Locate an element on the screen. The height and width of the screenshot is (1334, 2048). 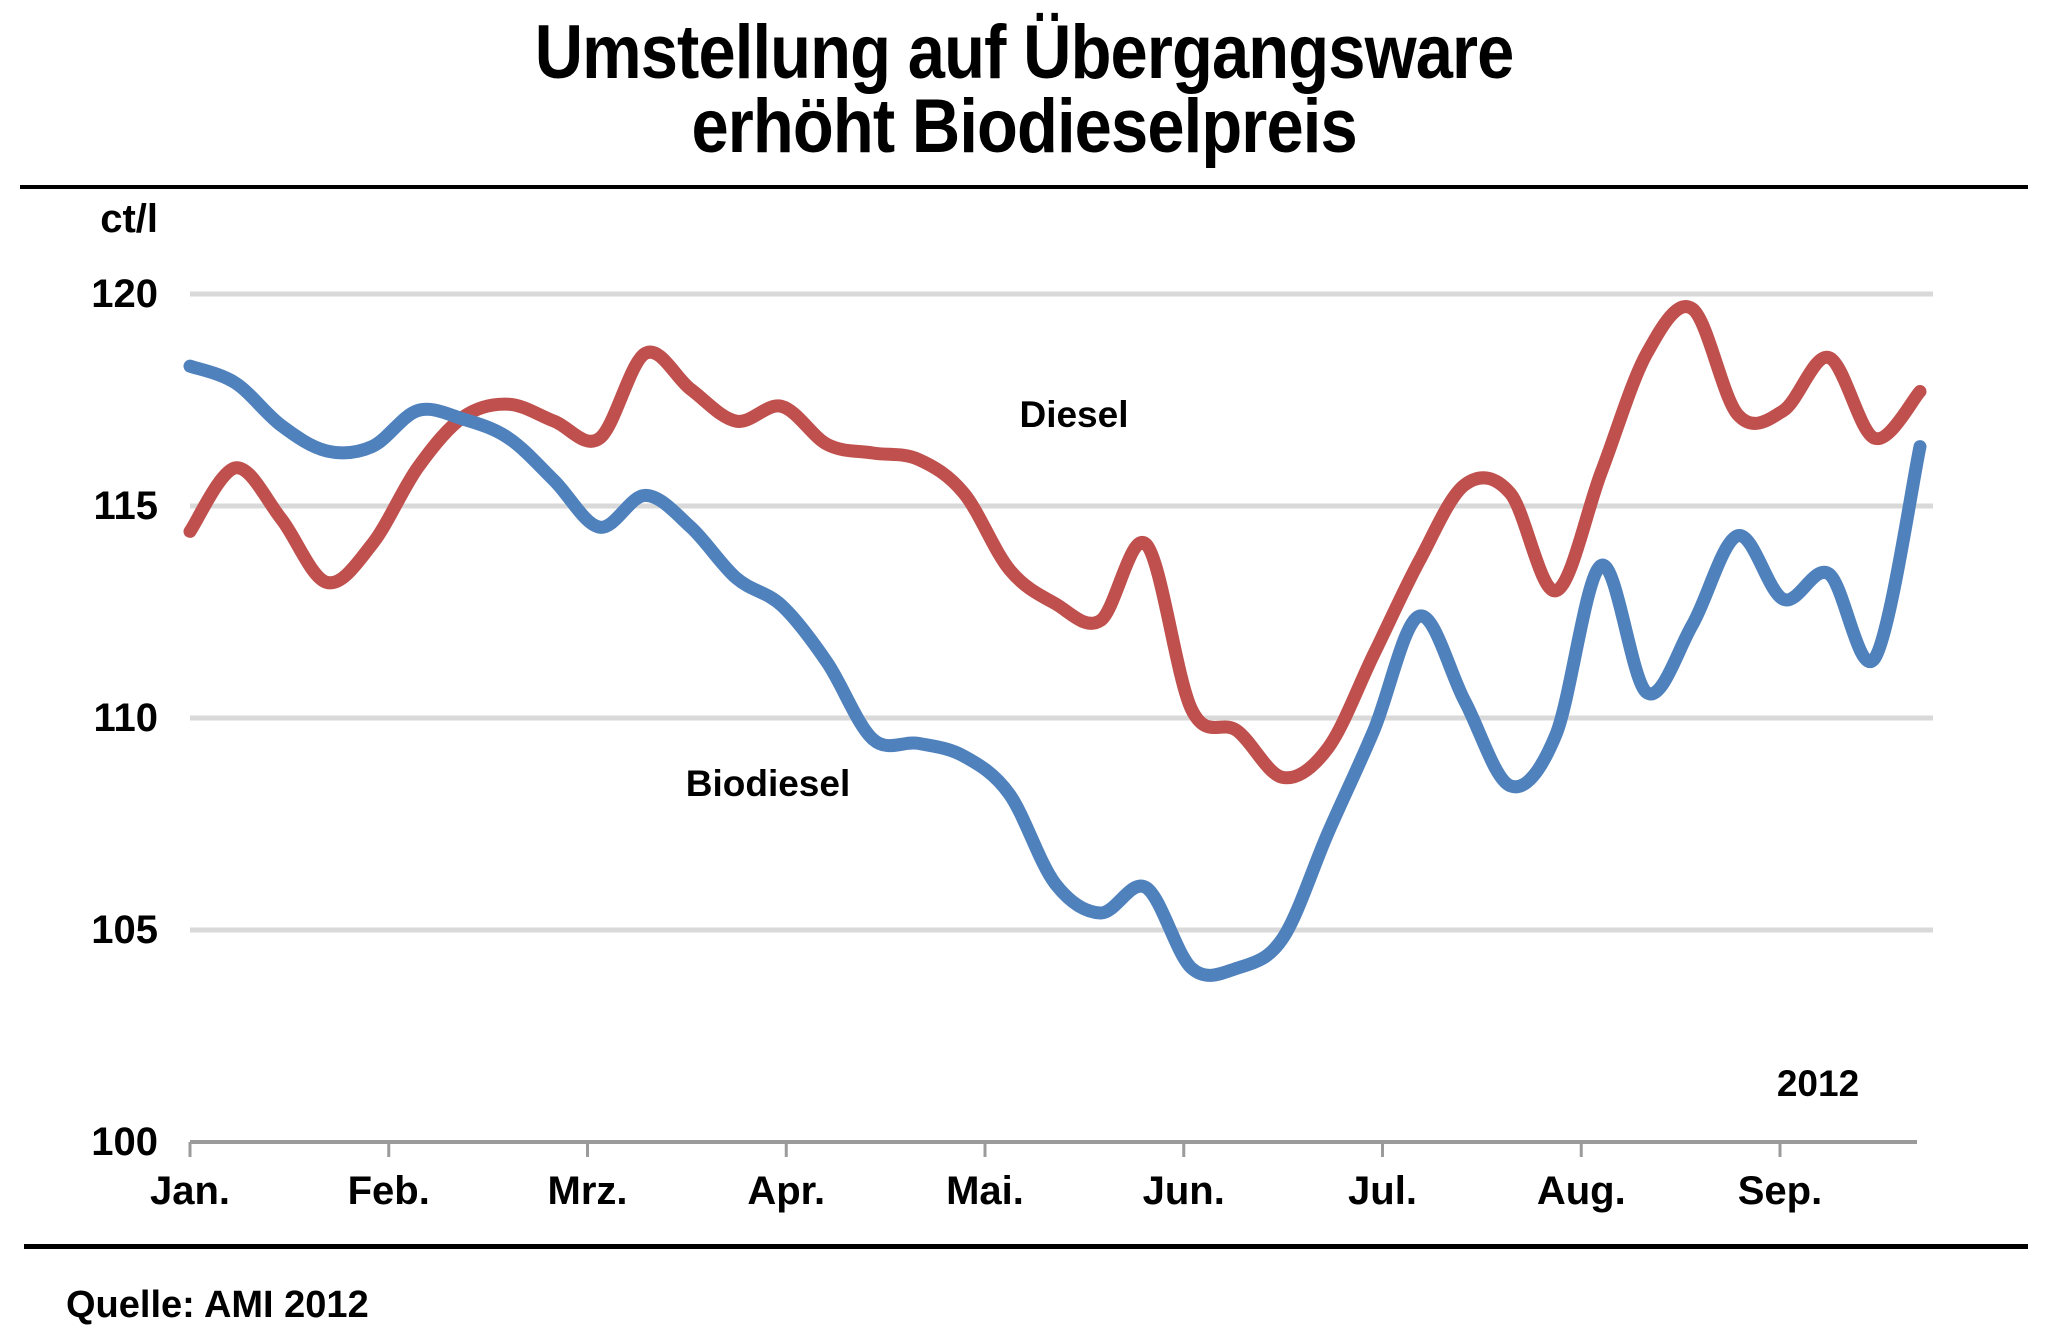
y-tick-label-100: 100 is located at coordinates (124, 1142).